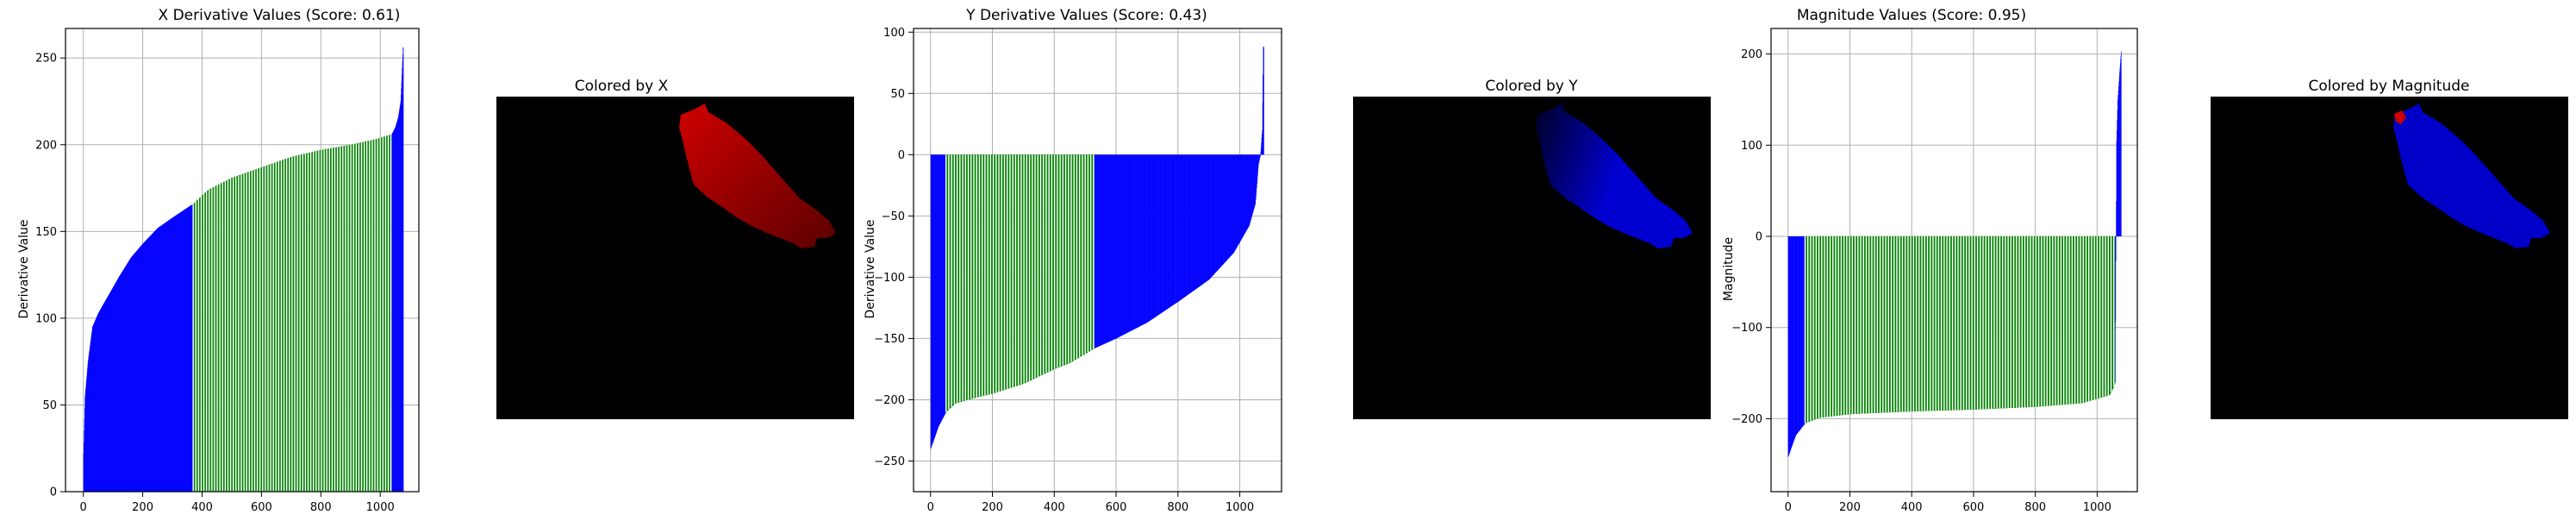  What do you see at coordinates (893, 216) in the screenshot?
I see `y-tick-label: −50` at bounding box center [893, 216].